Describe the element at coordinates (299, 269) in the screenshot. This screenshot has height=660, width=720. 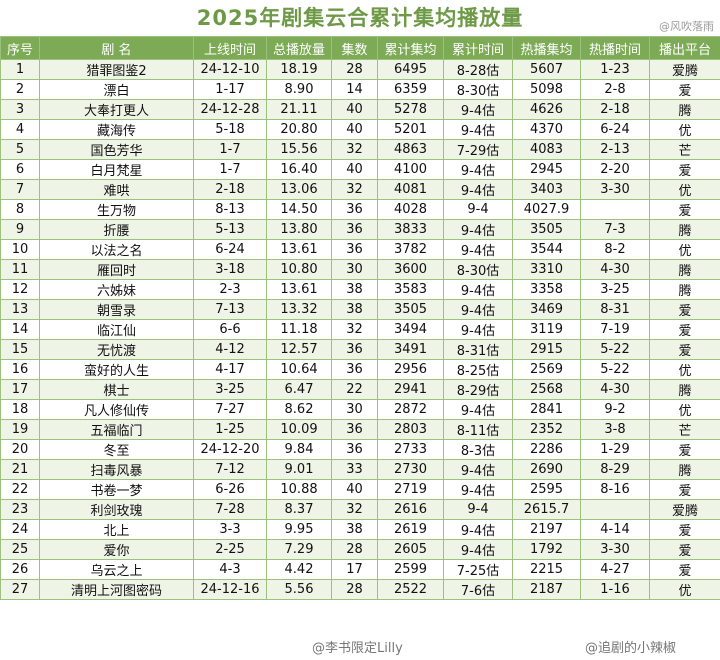
I see `cell-total-views: 10.80` at that location.